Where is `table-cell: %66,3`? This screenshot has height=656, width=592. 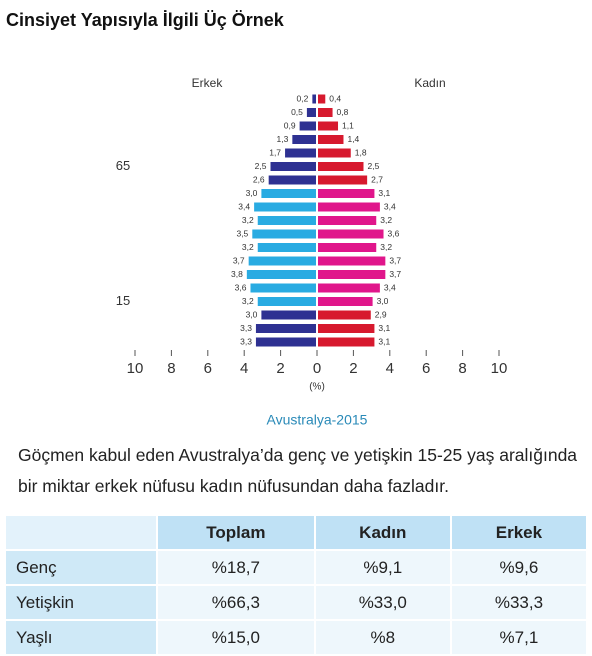 table-cell: %66,3 is located at coordinates (236, 602).